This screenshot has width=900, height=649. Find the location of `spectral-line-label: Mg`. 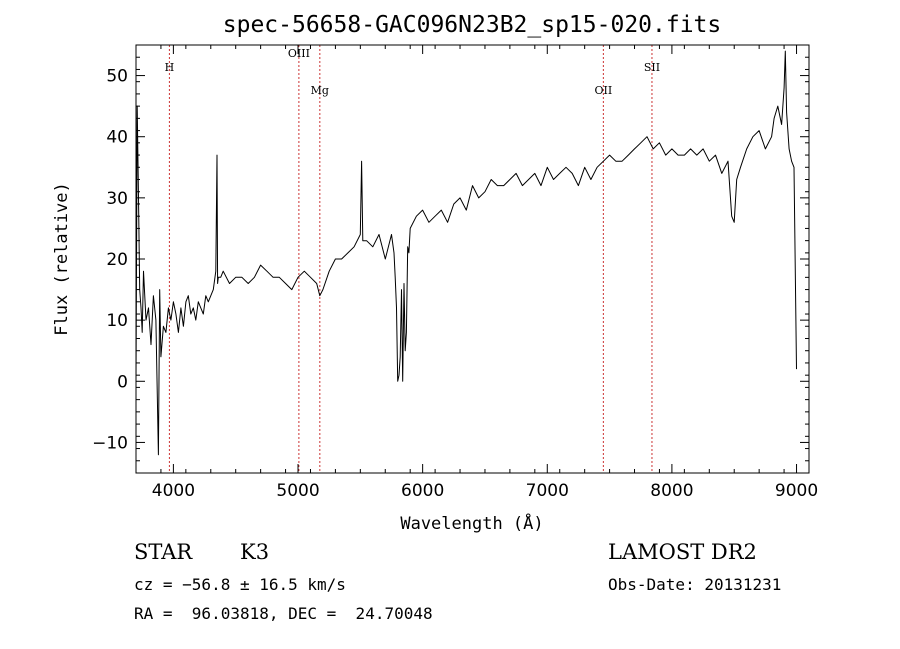

spectral-line-label: Mg is located at coordinates (320, 90).